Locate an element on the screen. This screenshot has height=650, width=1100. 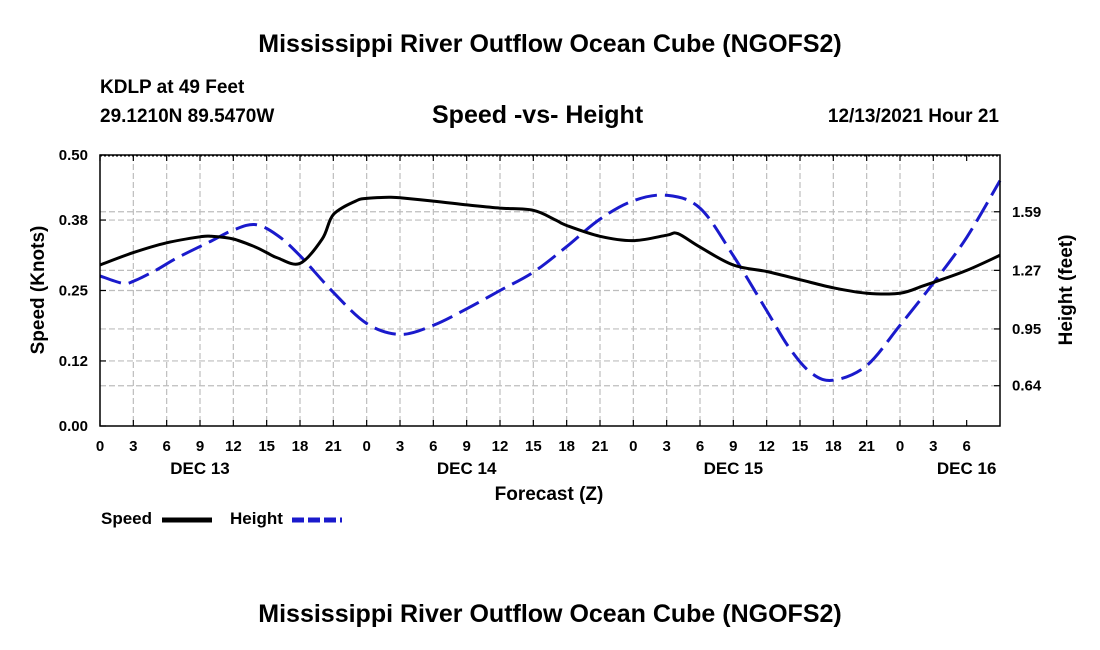
y-tick-label: 0.38 is located at coordinates (73, 220).